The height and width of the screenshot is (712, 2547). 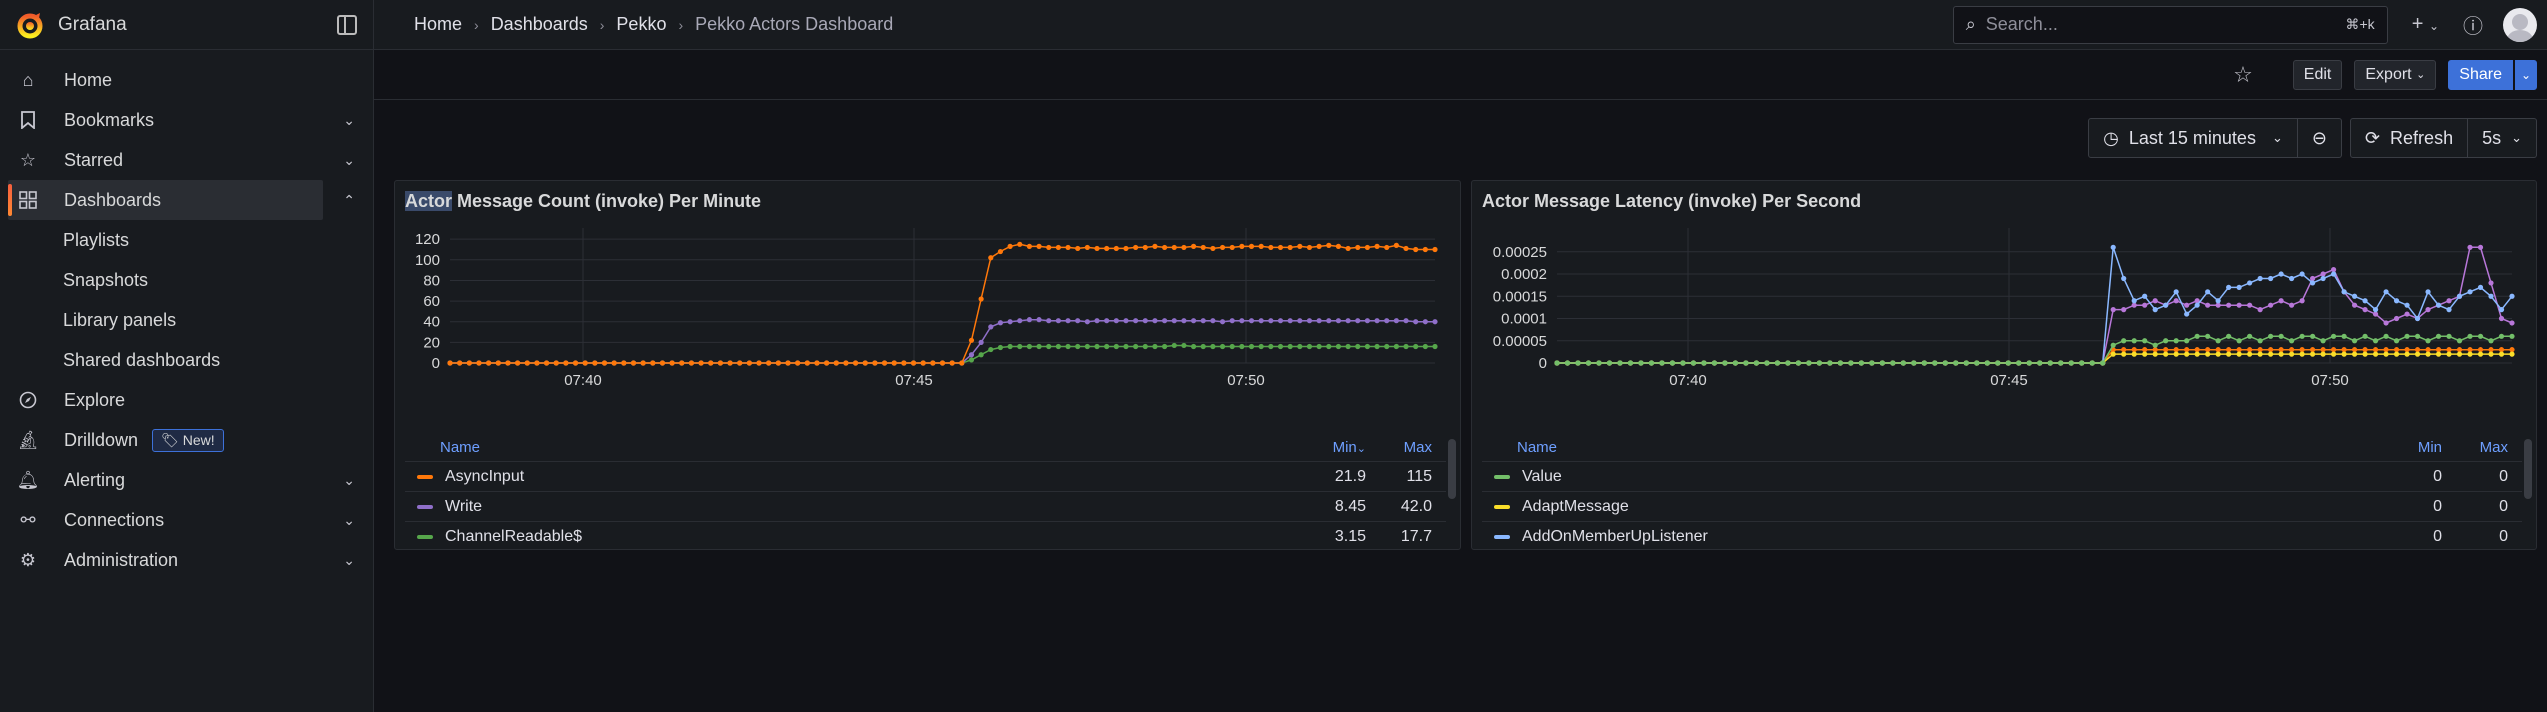 What do you see at coordinates (1922, 507) in the screenshot?
I see `legend-name-cell: AdaptMessage` at bounding box center [1922, 507].